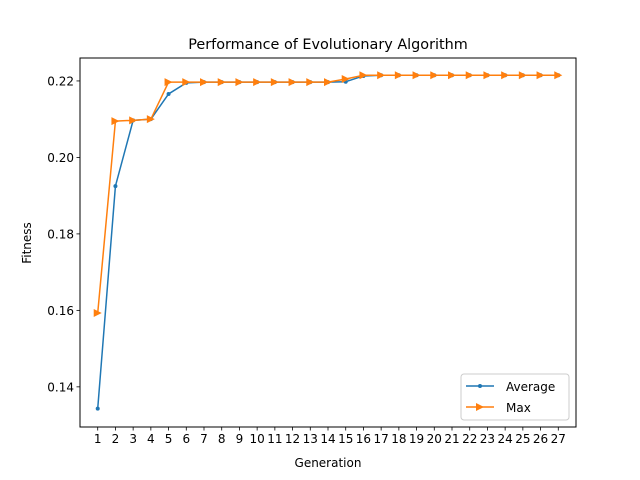 The width and height of the screenshot is (640, 480). Describe the element at coordinates (515, 397) in the screenshot. I see `legend: Average Max` at that location.